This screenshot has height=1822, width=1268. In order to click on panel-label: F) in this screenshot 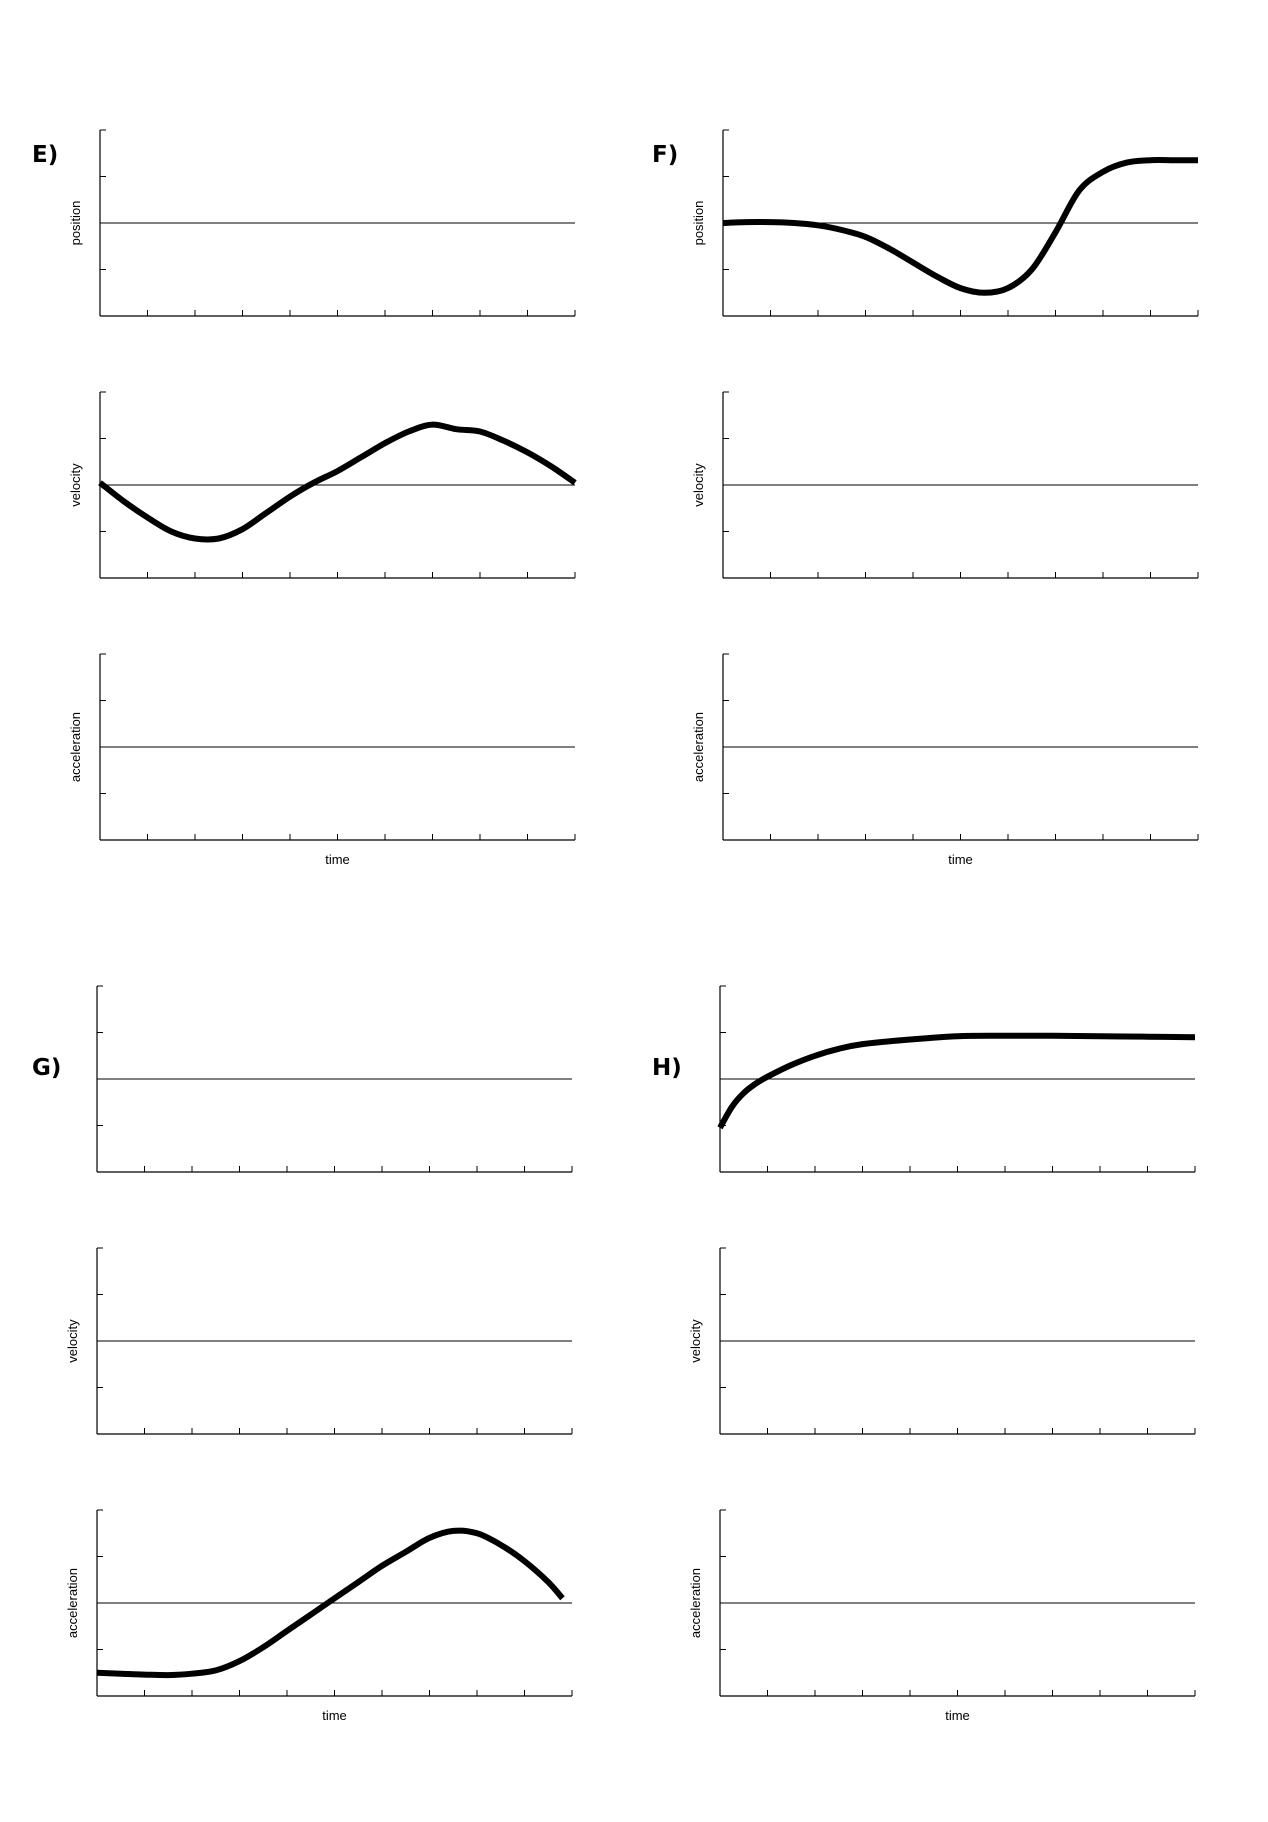, I will do `click(665, 155)`.